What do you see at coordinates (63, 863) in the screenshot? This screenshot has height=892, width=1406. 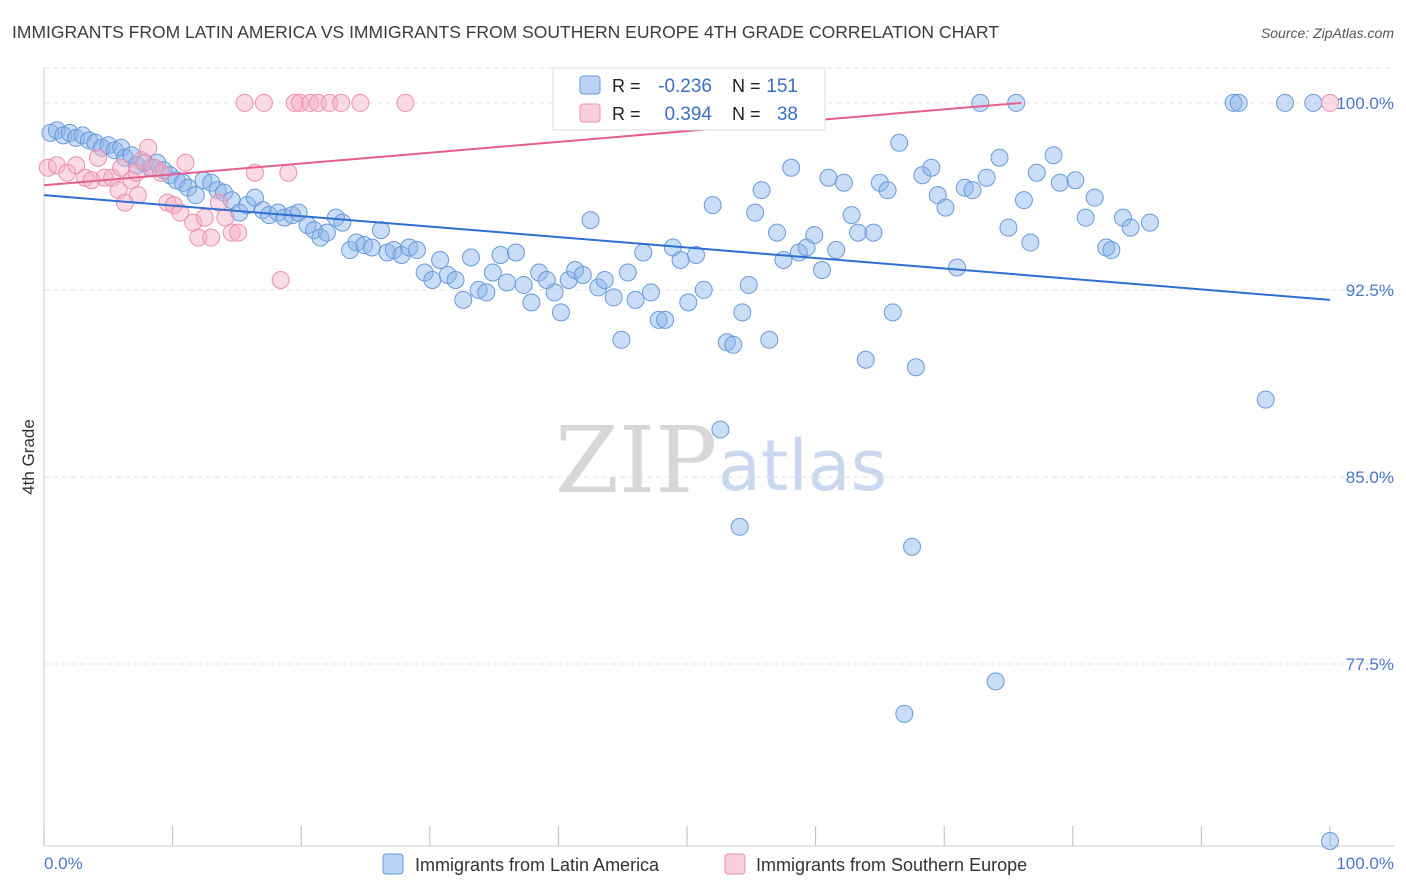 I see `x-tick-label-min: 0.0%` at bounding box center [63, 863].